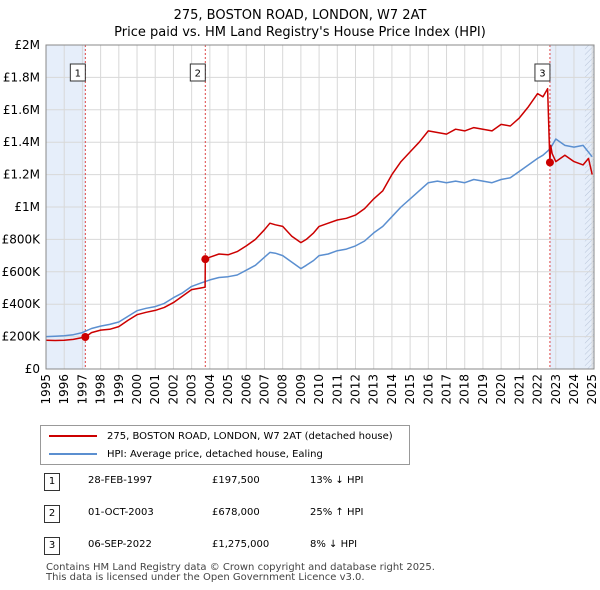 This screenshot has height=590, width=600. I want to click on x-tick-label: 2007, so click(264, 389).